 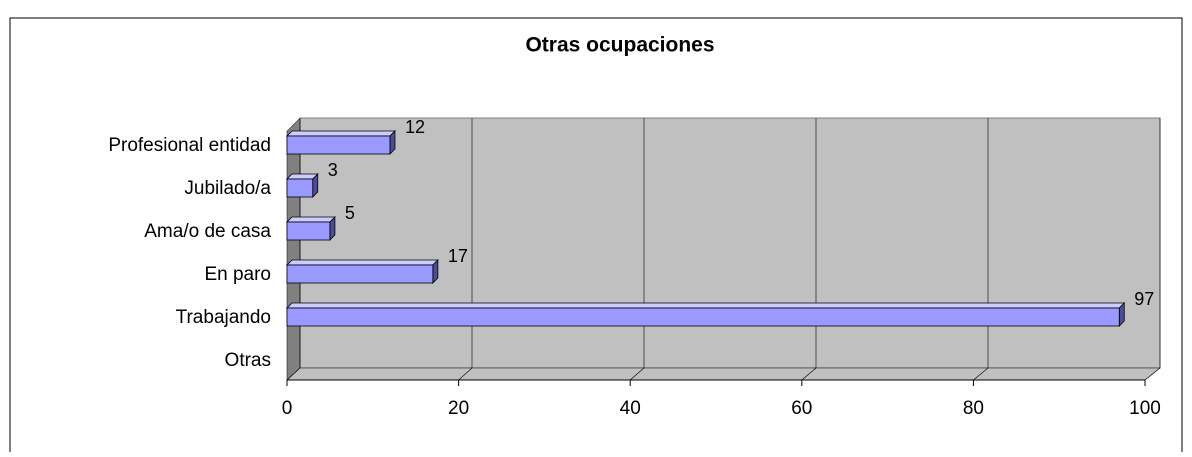 What do you see at coordinates (189, 145) in the screenshot?
I see `y-tick-label: Profesional entidad` at bounding box center [189, 145].